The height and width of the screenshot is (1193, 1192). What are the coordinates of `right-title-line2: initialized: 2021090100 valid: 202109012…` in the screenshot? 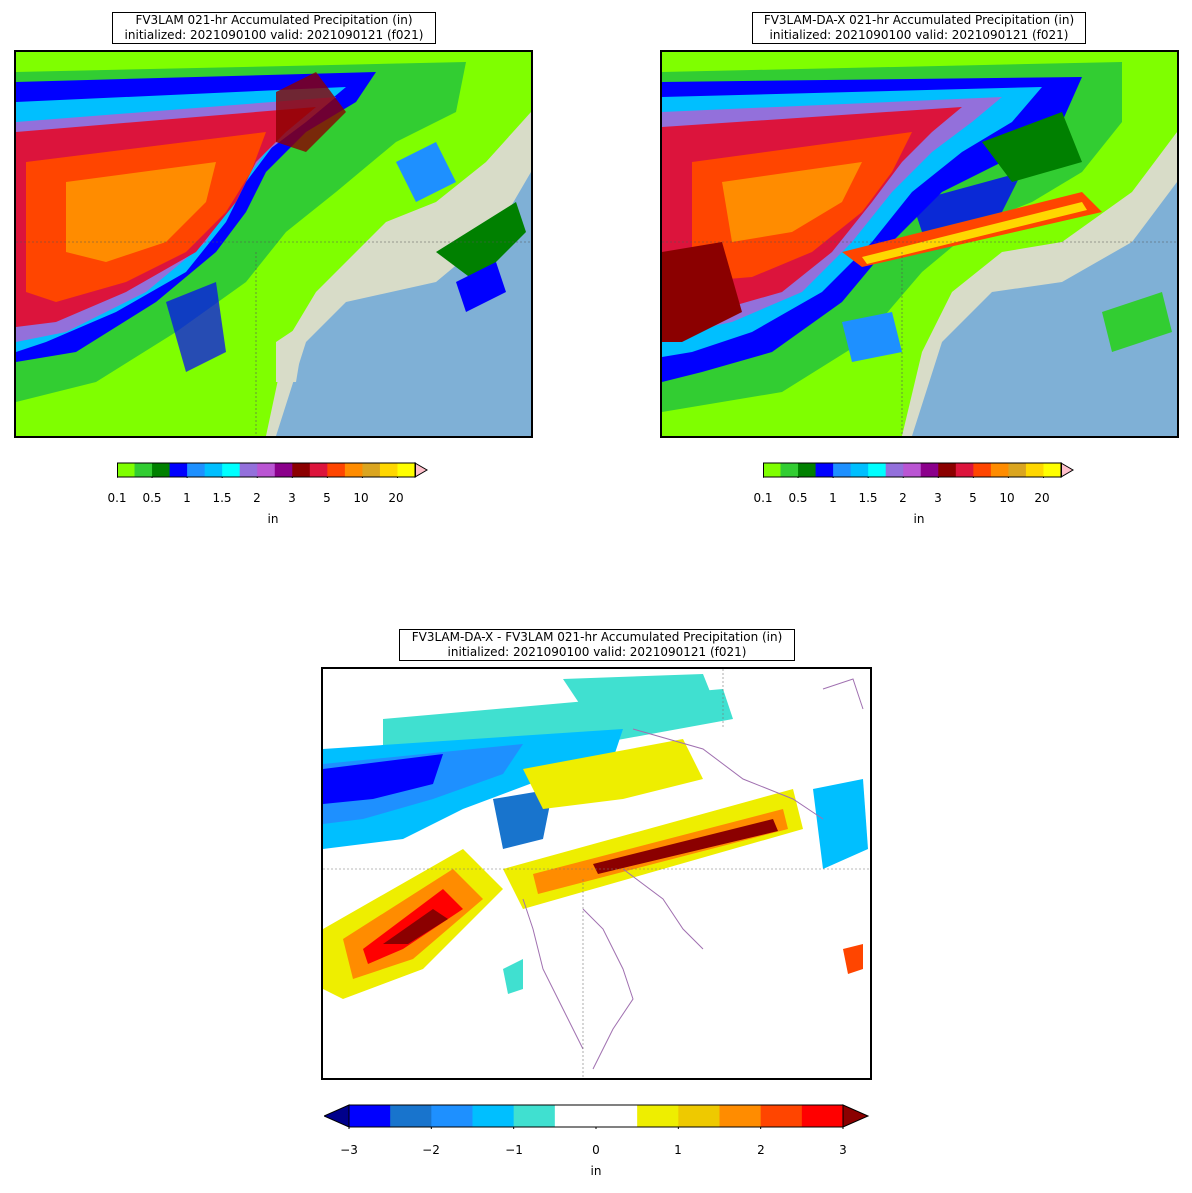 It's located at (919, 35).